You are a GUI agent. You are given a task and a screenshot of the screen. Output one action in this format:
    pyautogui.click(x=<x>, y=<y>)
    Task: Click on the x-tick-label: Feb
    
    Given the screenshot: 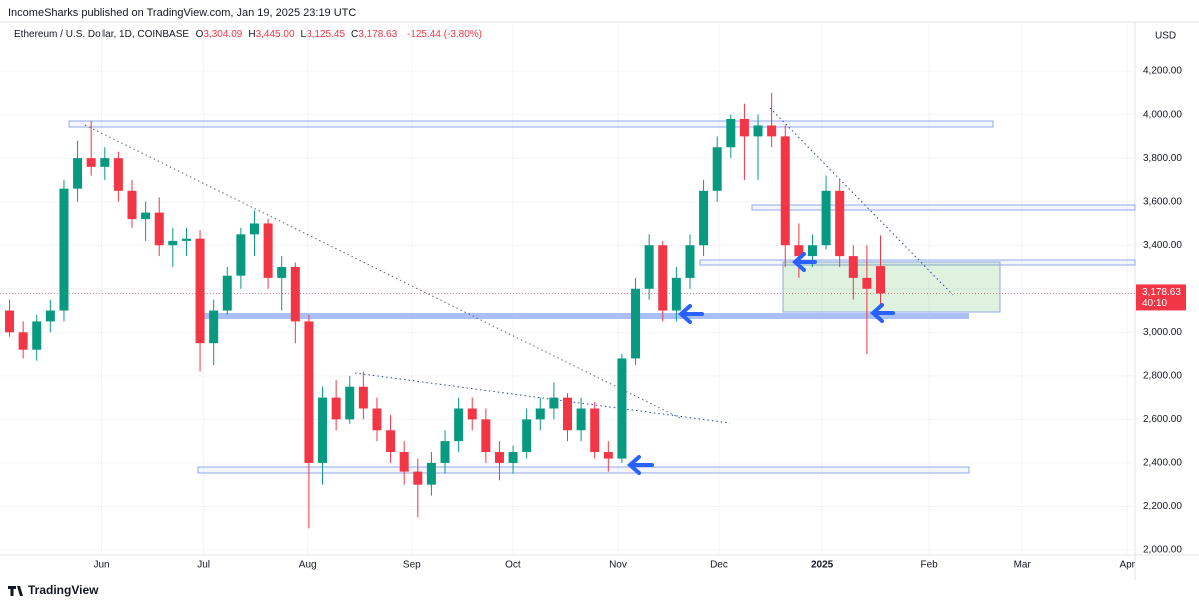 What is the action you would take?
    pyautogui.click(x=929, y=565)
    